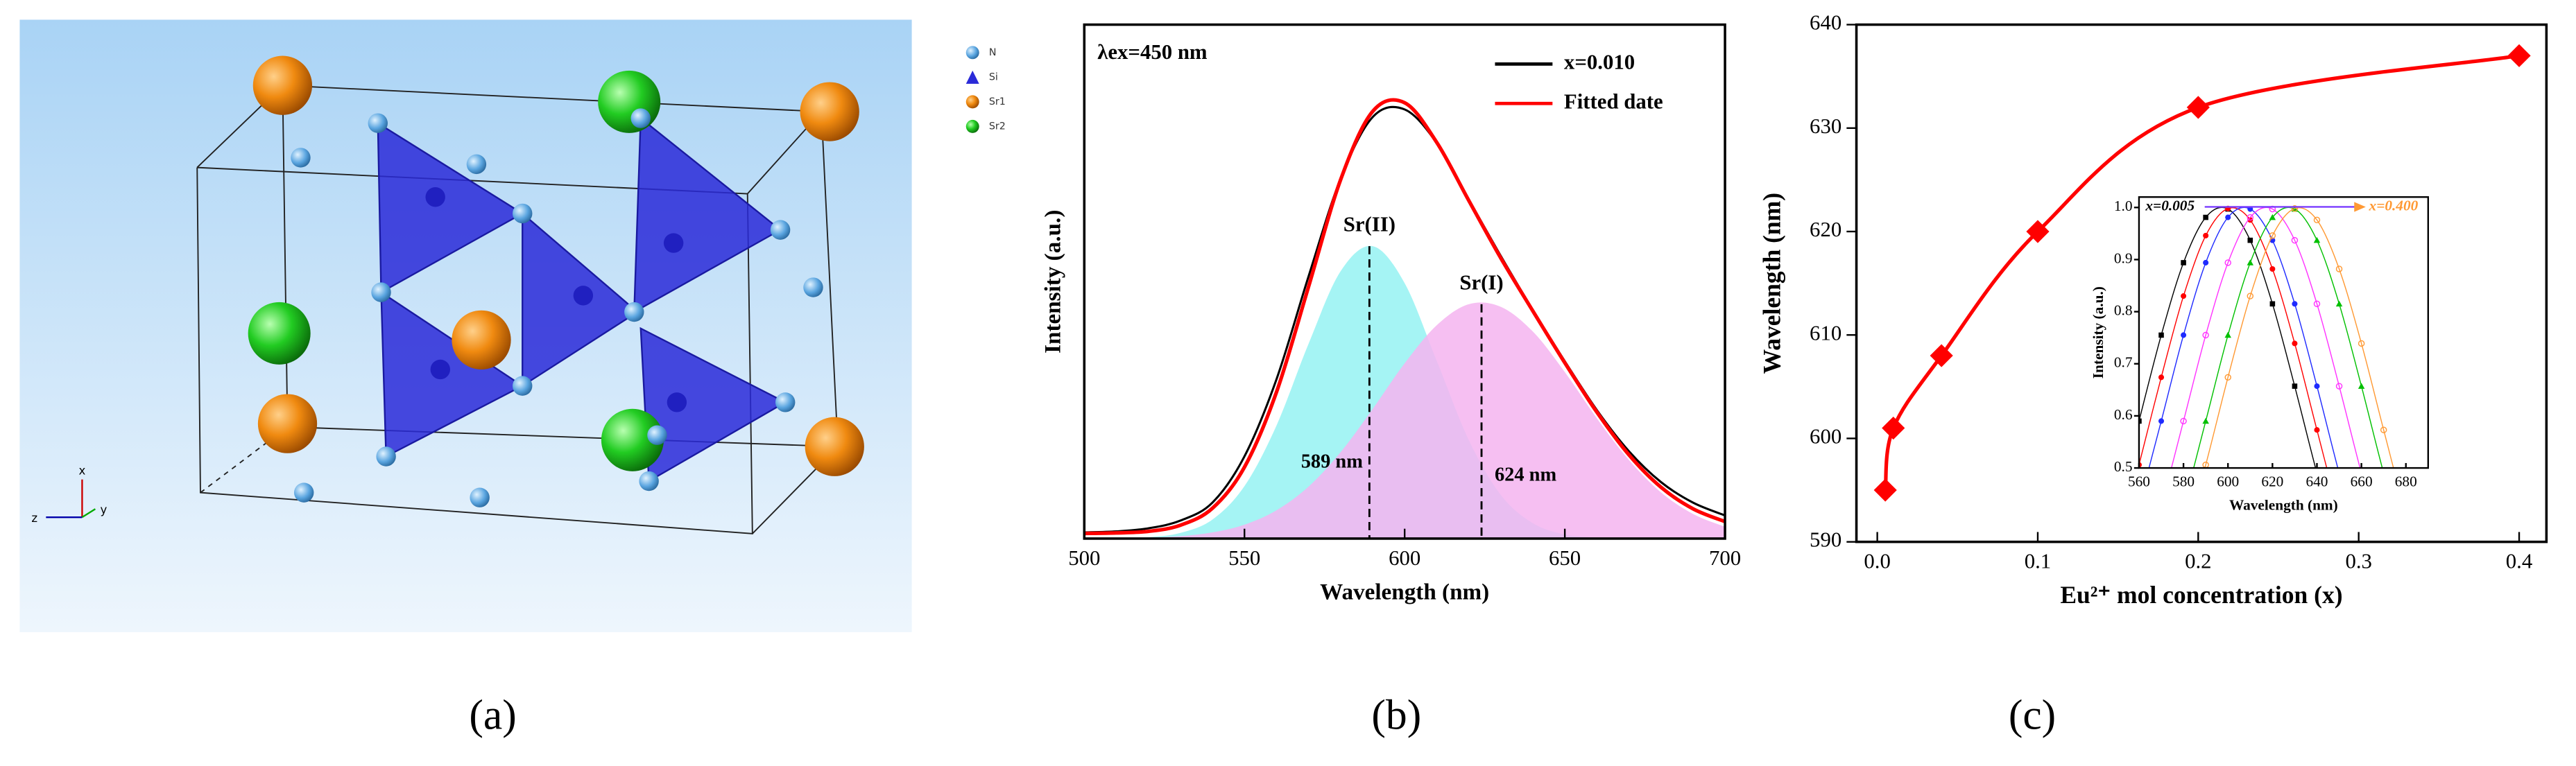 This screenshot has height=766, width=2576. Describe the element at coordinates (1613, 101) in the screenshot. I see `legend-label: Fitted date` at that location.